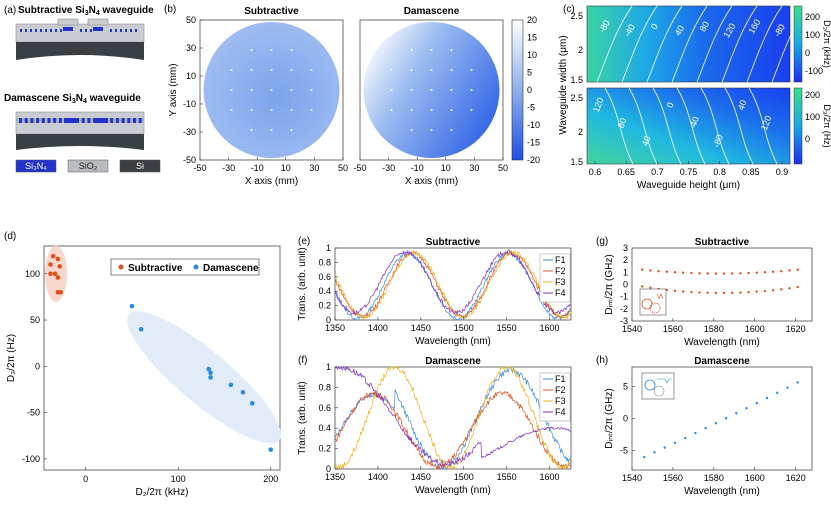  What do you see at coordinates (532, 55) in the screenshot?
I see `colorbar-tick-label: 10` at bounding box center [532, 55].